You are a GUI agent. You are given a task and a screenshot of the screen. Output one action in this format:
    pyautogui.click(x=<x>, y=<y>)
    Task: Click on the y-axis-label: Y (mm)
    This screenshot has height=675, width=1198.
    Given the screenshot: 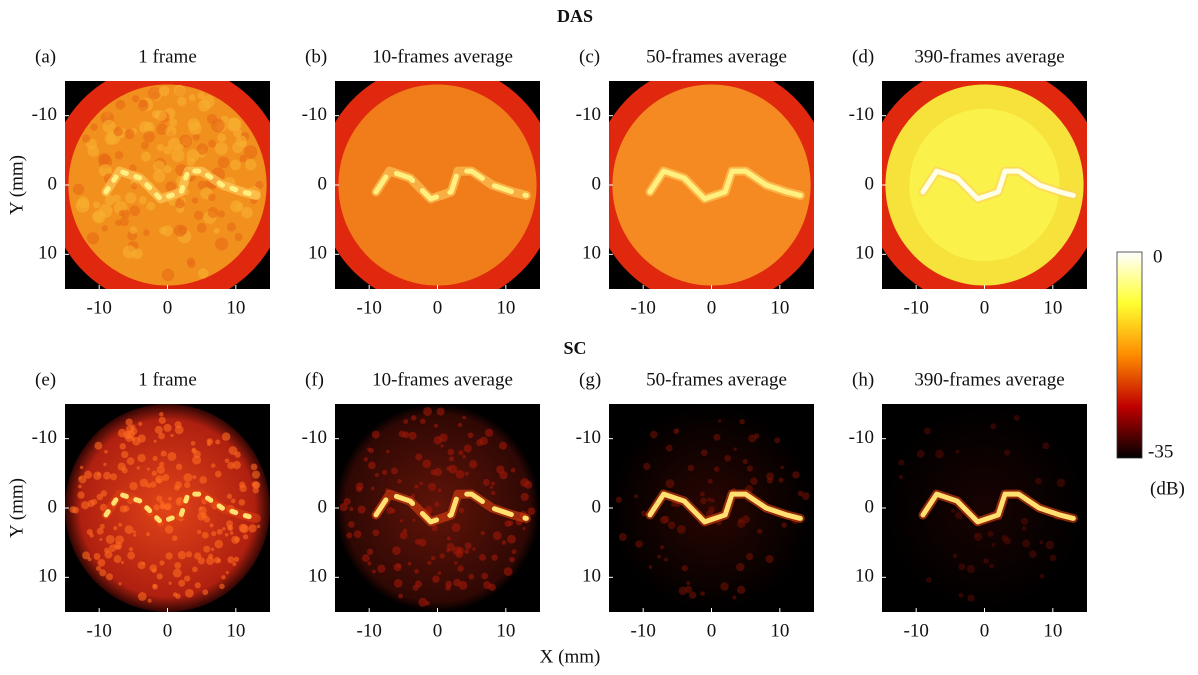 What is the action you would take?
    pyautogui.click(x=16, y=185)
    